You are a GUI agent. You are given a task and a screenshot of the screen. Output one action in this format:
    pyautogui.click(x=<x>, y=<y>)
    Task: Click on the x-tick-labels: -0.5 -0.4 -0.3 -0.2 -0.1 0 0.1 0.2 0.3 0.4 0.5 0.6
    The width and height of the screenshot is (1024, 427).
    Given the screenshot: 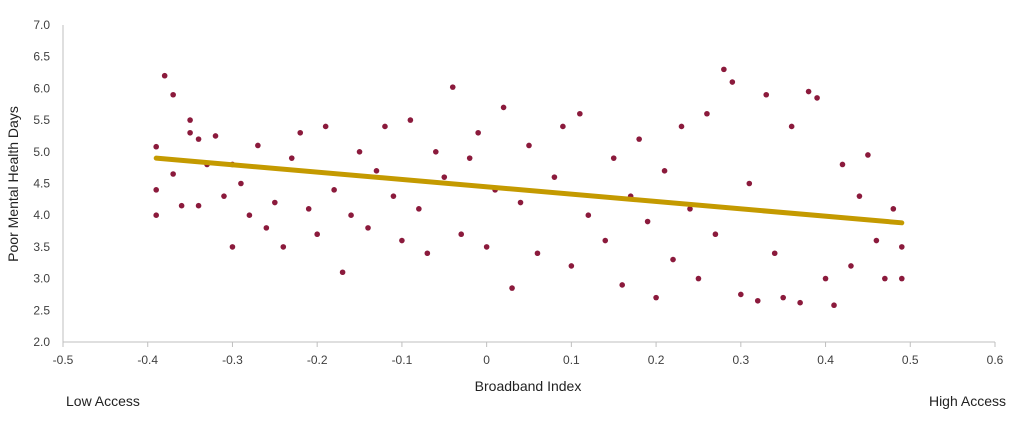 What is the action you would take?
    pyautogui.click(x=528, y=354)
    